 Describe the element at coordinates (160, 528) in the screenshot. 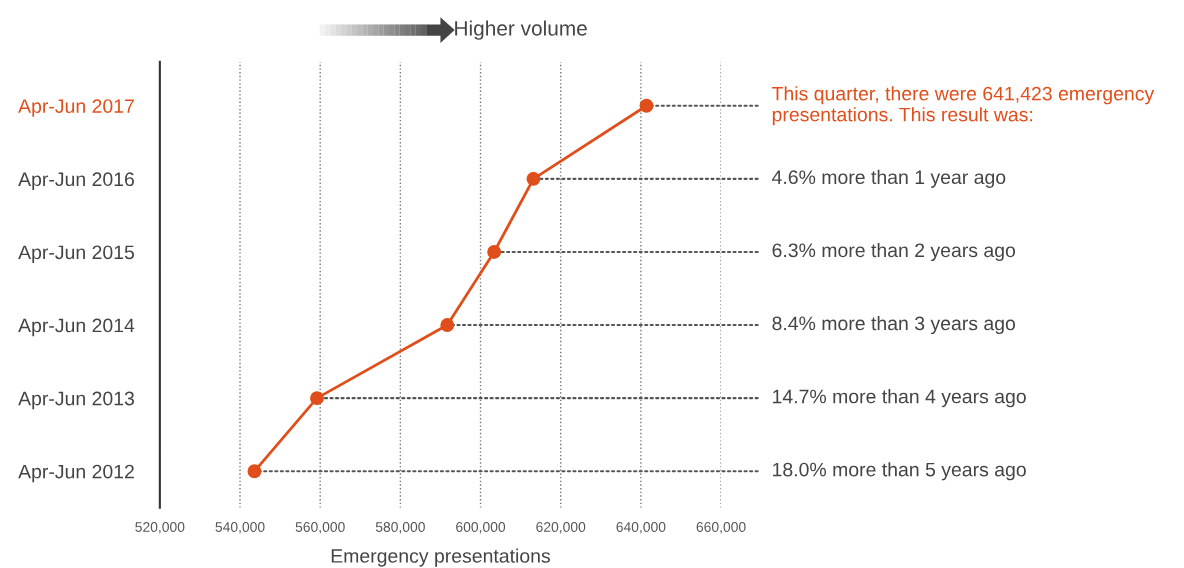

I see `x-tick-label: 520,000` at that location.